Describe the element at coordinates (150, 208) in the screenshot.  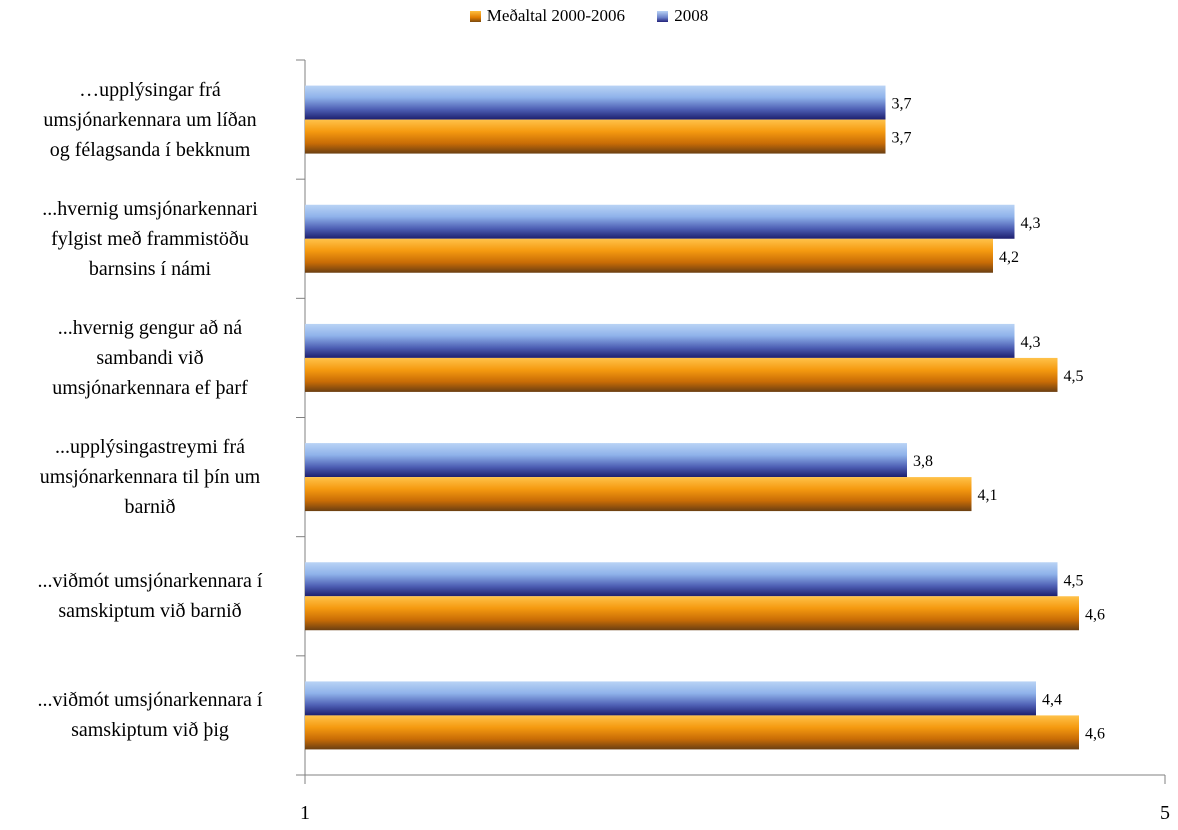
I see `category-label-line: ...hvernig umsjónarkennari` at that location.